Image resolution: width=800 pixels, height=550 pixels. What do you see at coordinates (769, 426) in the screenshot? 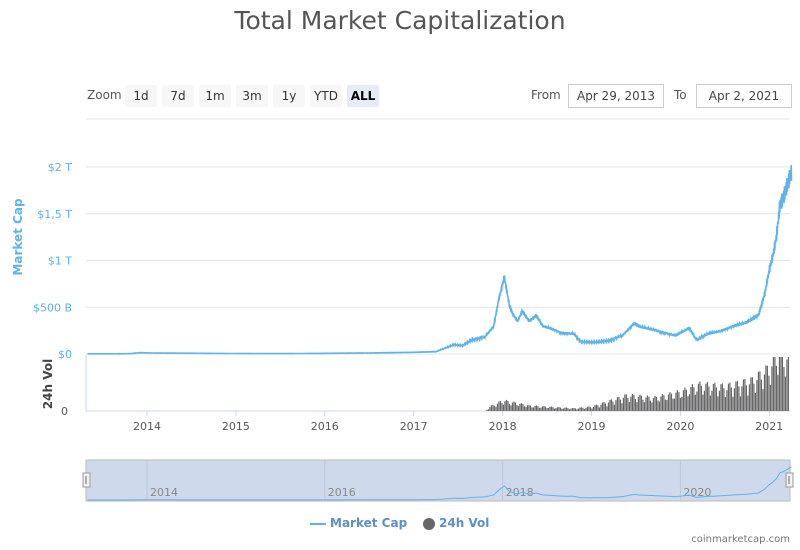
I see `x-tick-label: 2021` at bounding box center [769, 426].